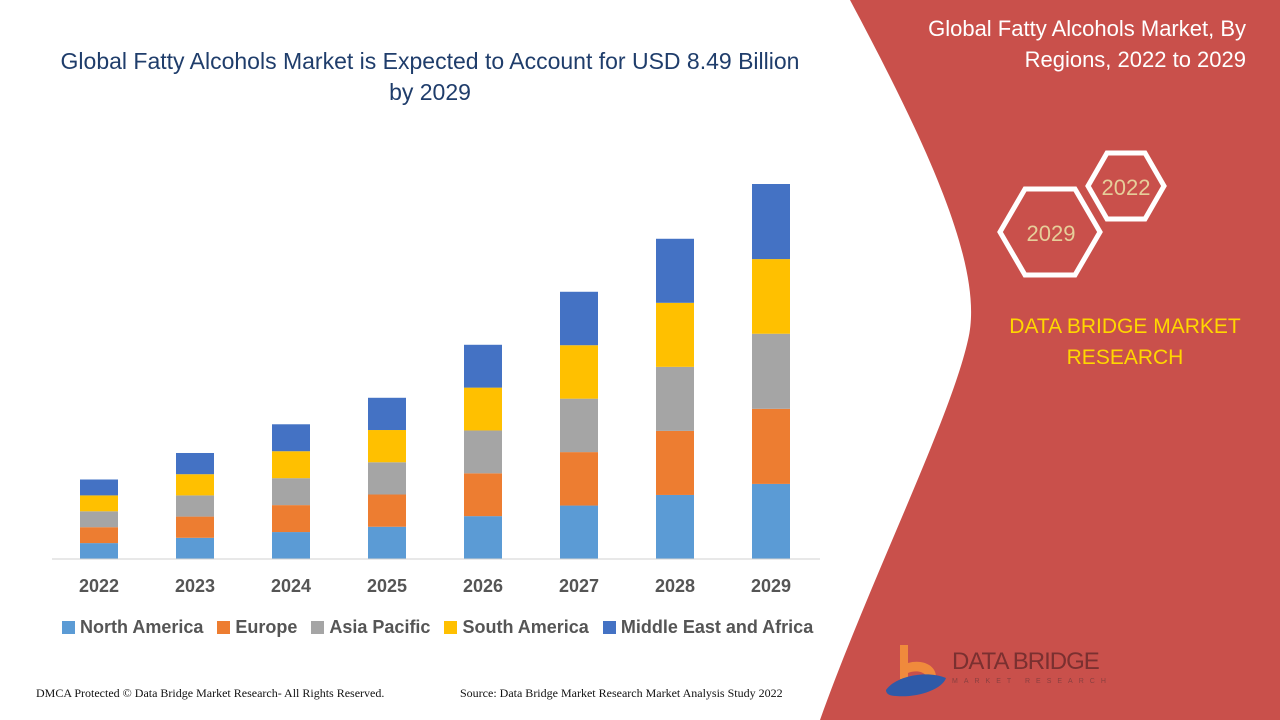  I want to click on legend-label: Asia Pacific, so click(380, 627).